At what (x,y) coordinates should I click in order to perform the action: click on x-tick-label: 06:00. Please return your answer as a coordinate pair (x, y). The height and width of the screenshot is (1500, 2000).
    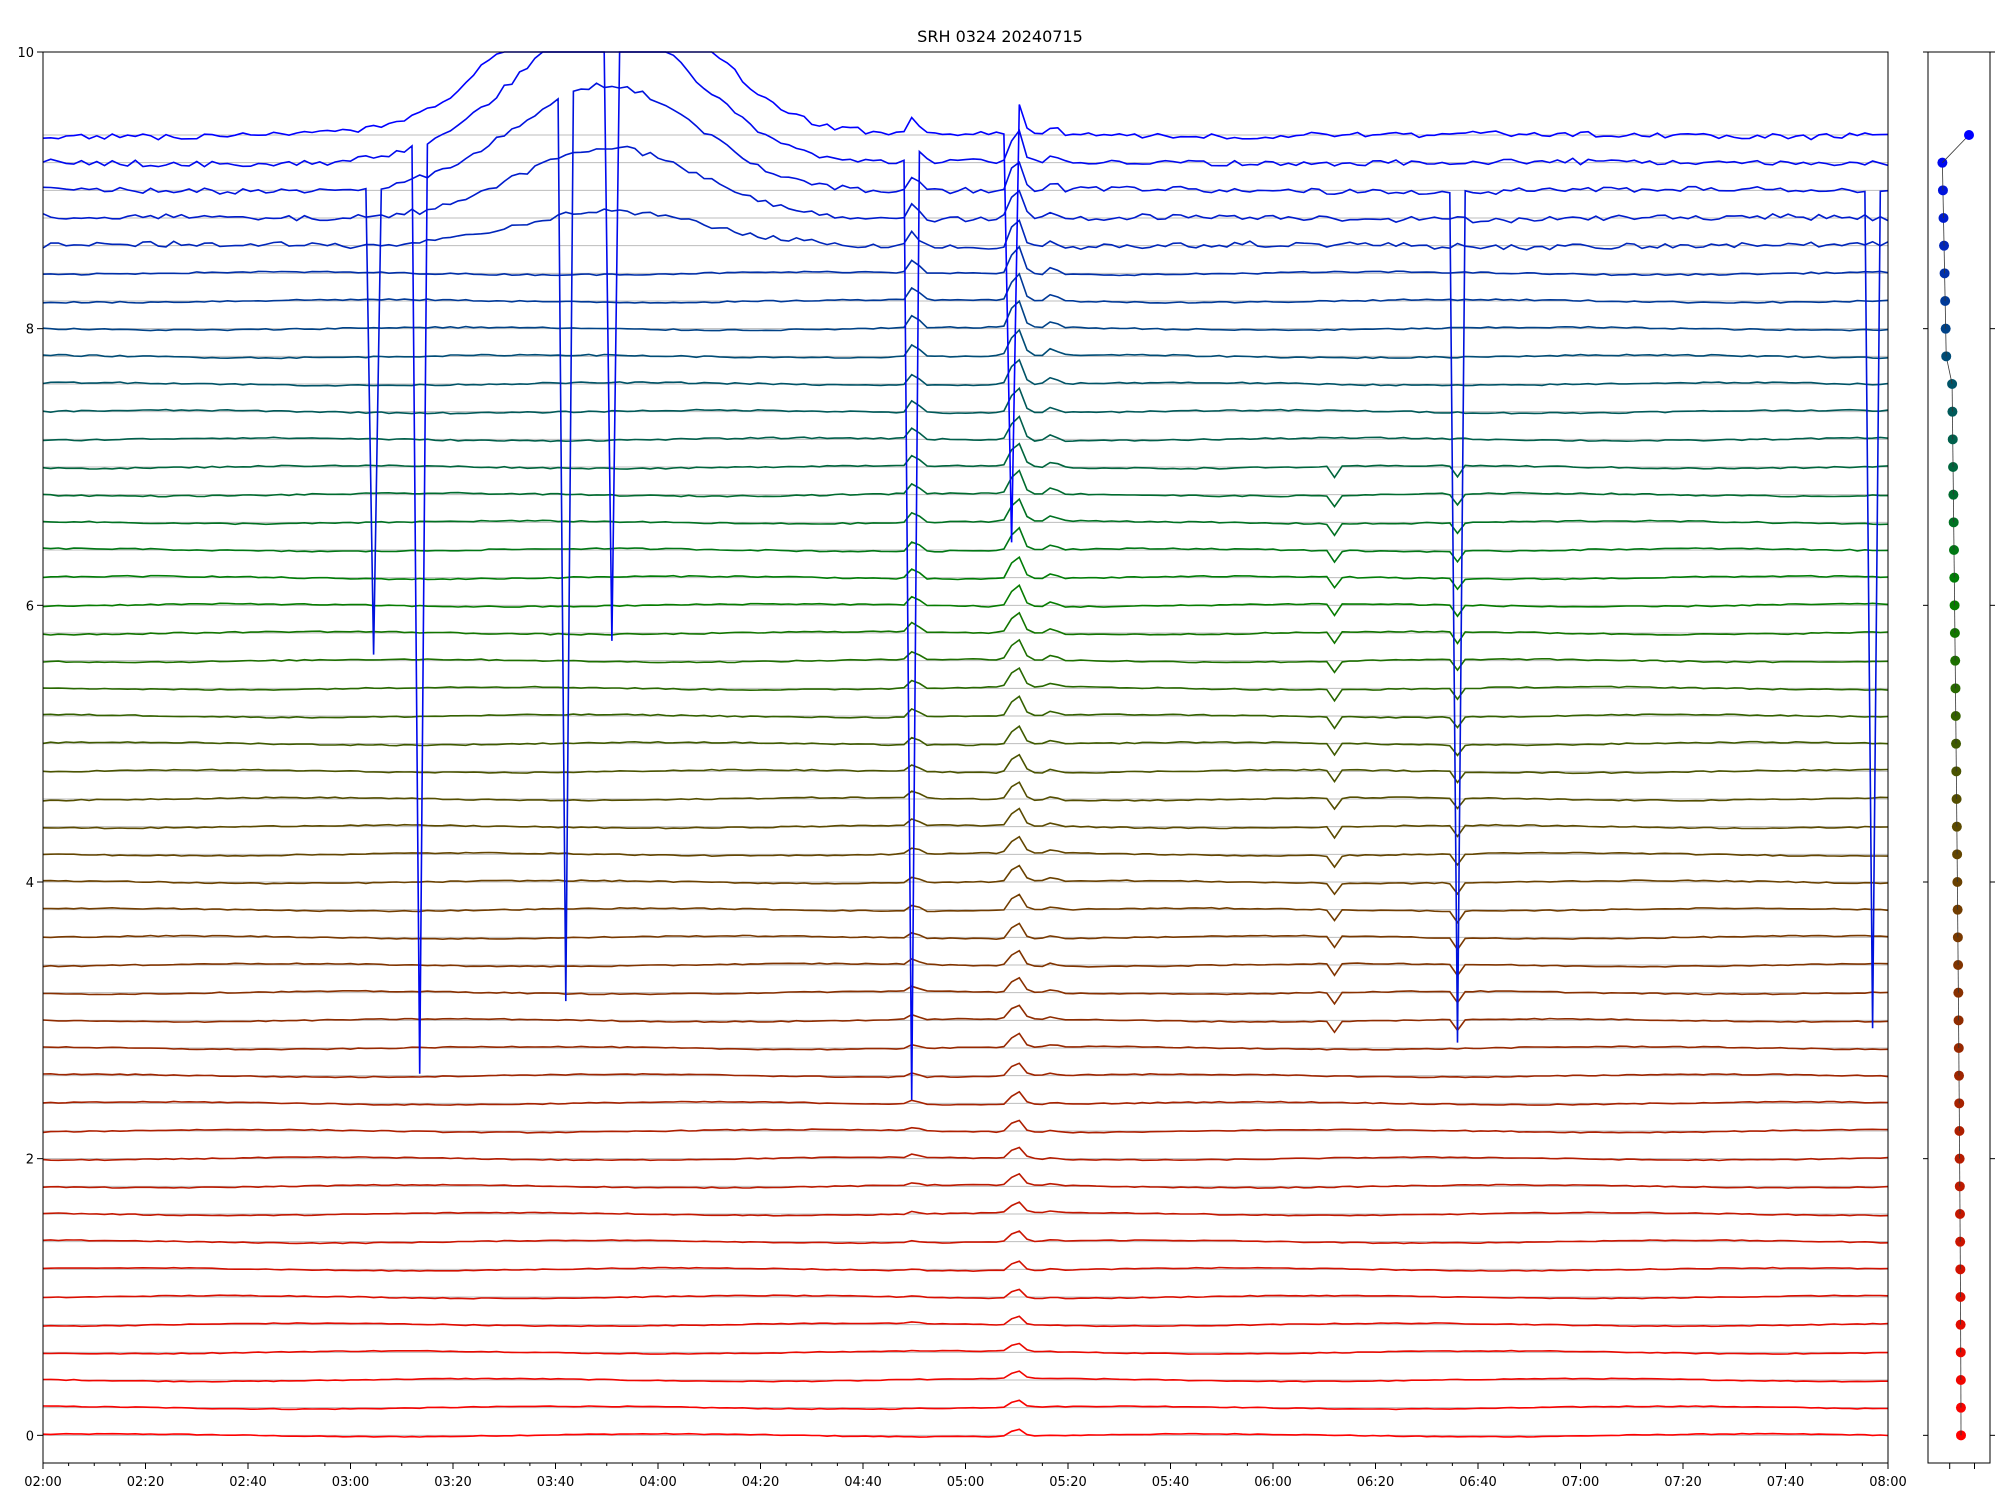
    Looking at the image, I should click on (1272, 1482).